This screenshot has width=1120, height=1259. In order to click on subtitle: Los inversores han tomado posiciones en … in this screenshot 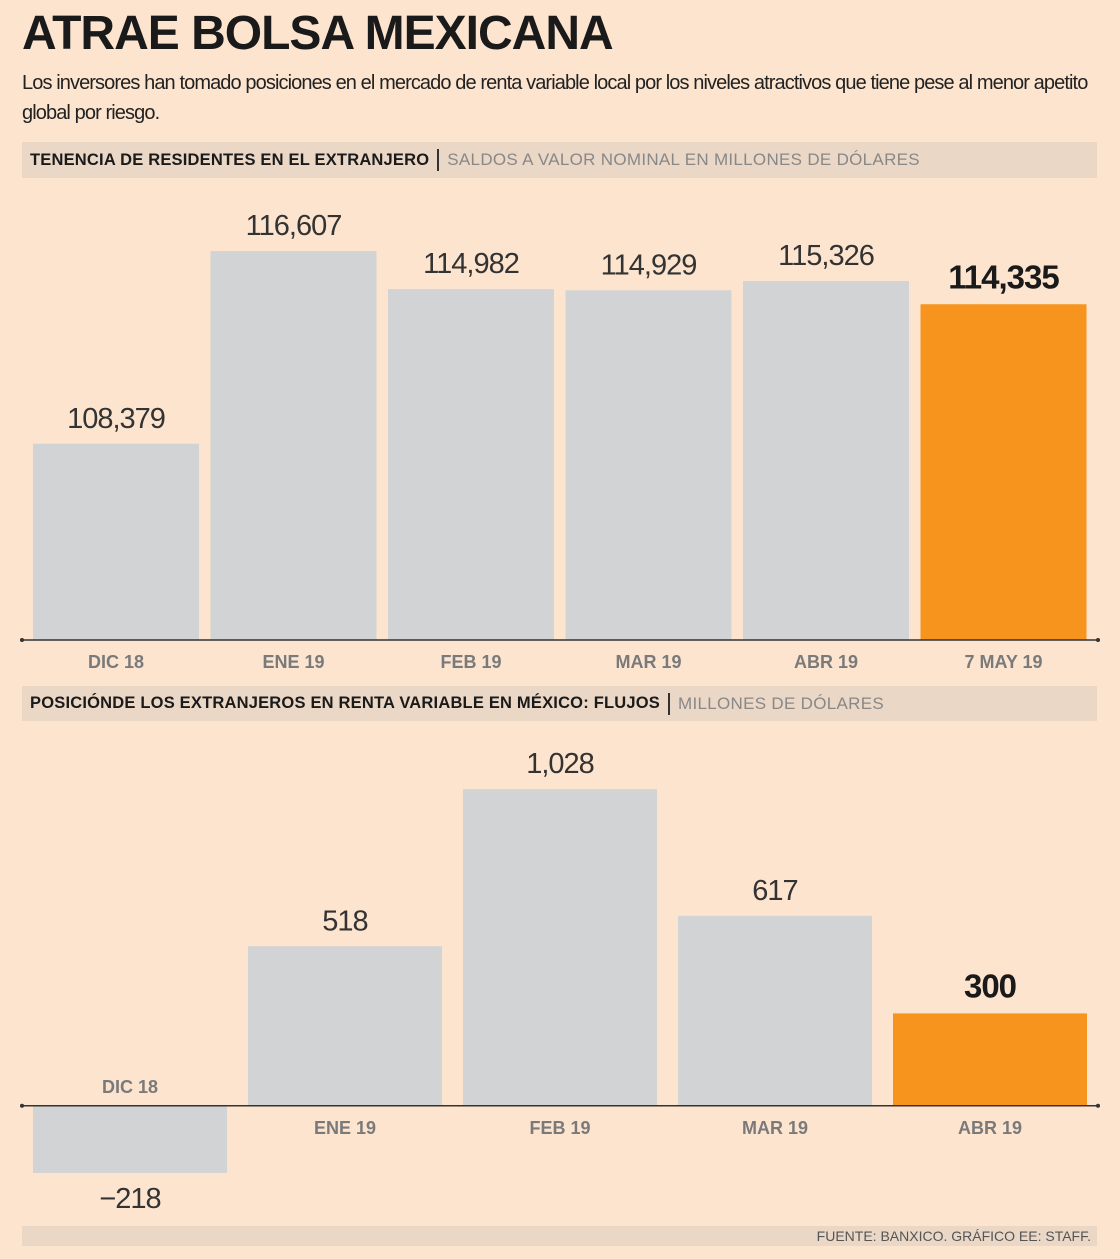, I will do `click(555, 98)`.